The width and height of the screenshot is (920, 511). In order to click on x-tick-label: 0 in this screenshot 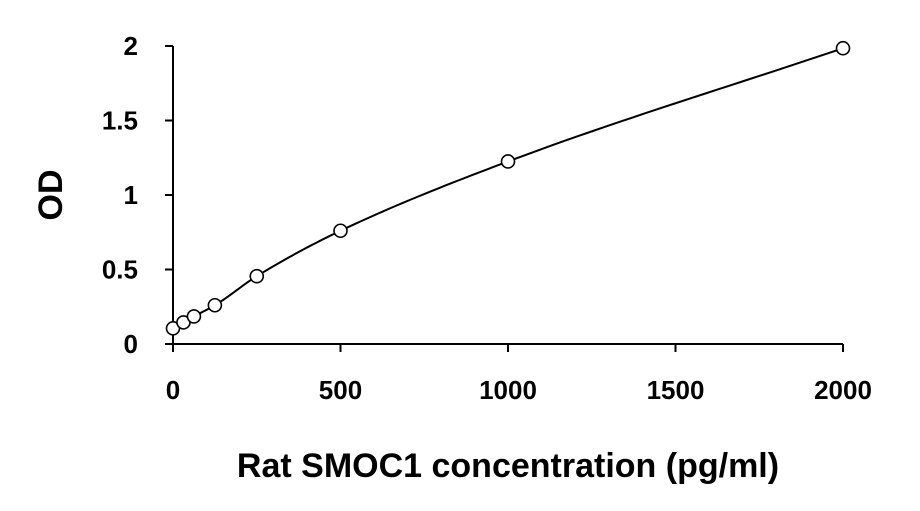, I will do `click(173, 390)`.